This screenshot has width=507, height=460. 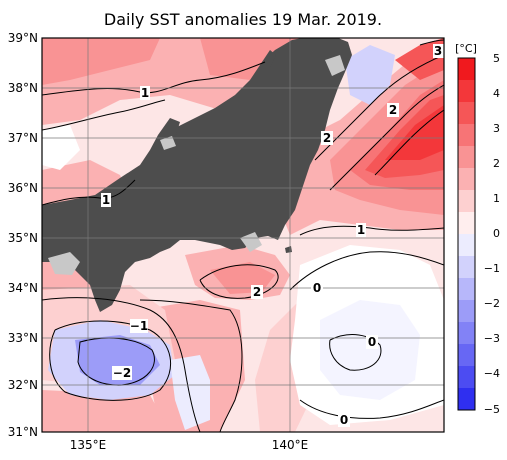 What do you see at coordinates (496, 233) in the screenshot?
I see `colorbar-tick-0: 0` at bounding box center [496, 233].